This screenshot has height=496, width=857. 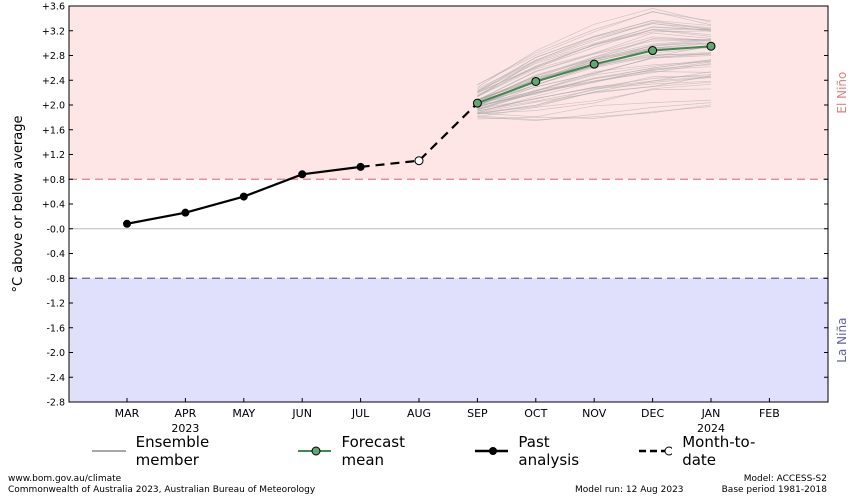 I want to click on month-to-date-line, so click(x=419, y=135).